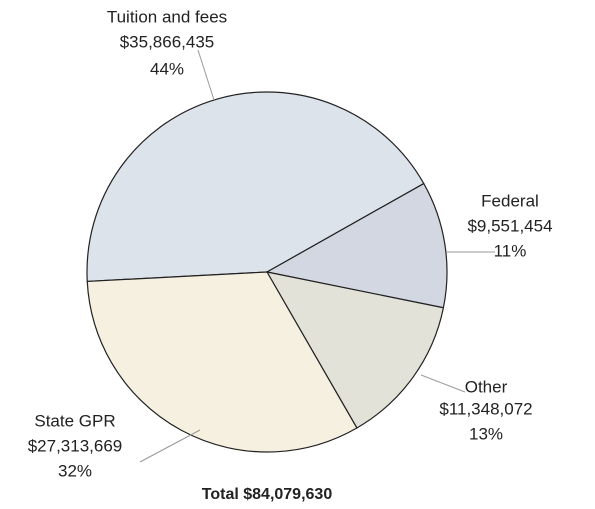  What do you see at coordinates (74, 420) in the screenshot?
I see `slice-label: State GPR` at bounding box center [74, 420].